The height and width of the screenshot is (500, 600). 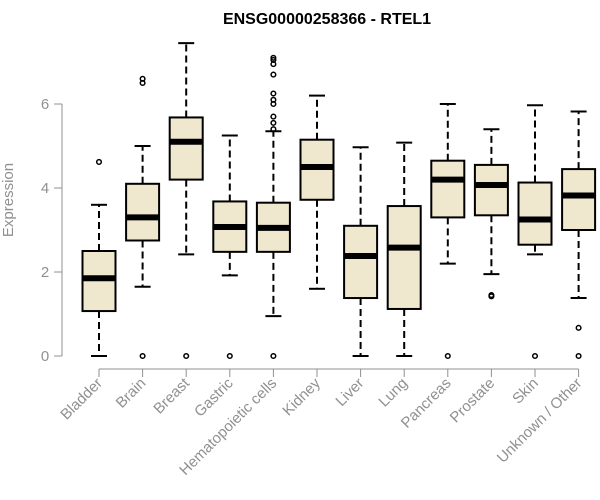 What do you see at coordinates (45, 356) in the screenshot?
I see `y-tick-label: 0` at bounding box center [45, 356].